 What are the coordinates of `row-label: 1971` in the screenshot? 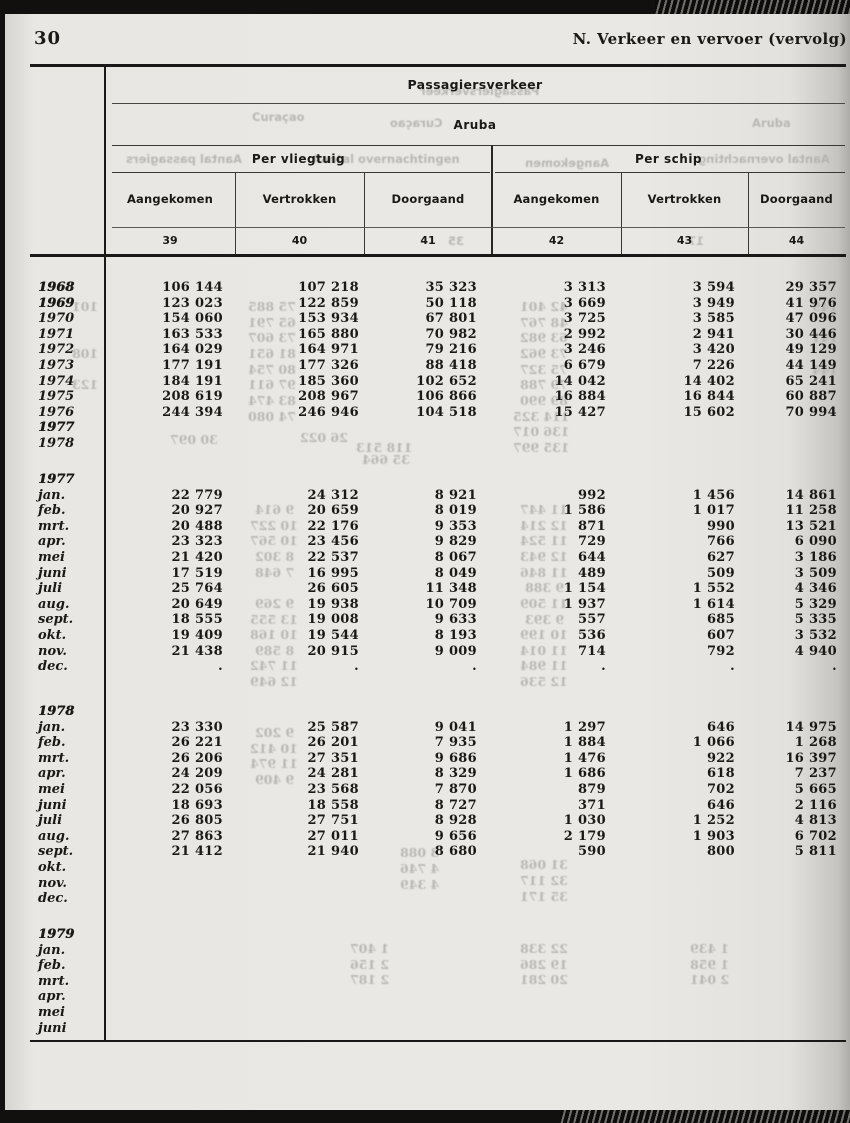 It's located at (56, 334).